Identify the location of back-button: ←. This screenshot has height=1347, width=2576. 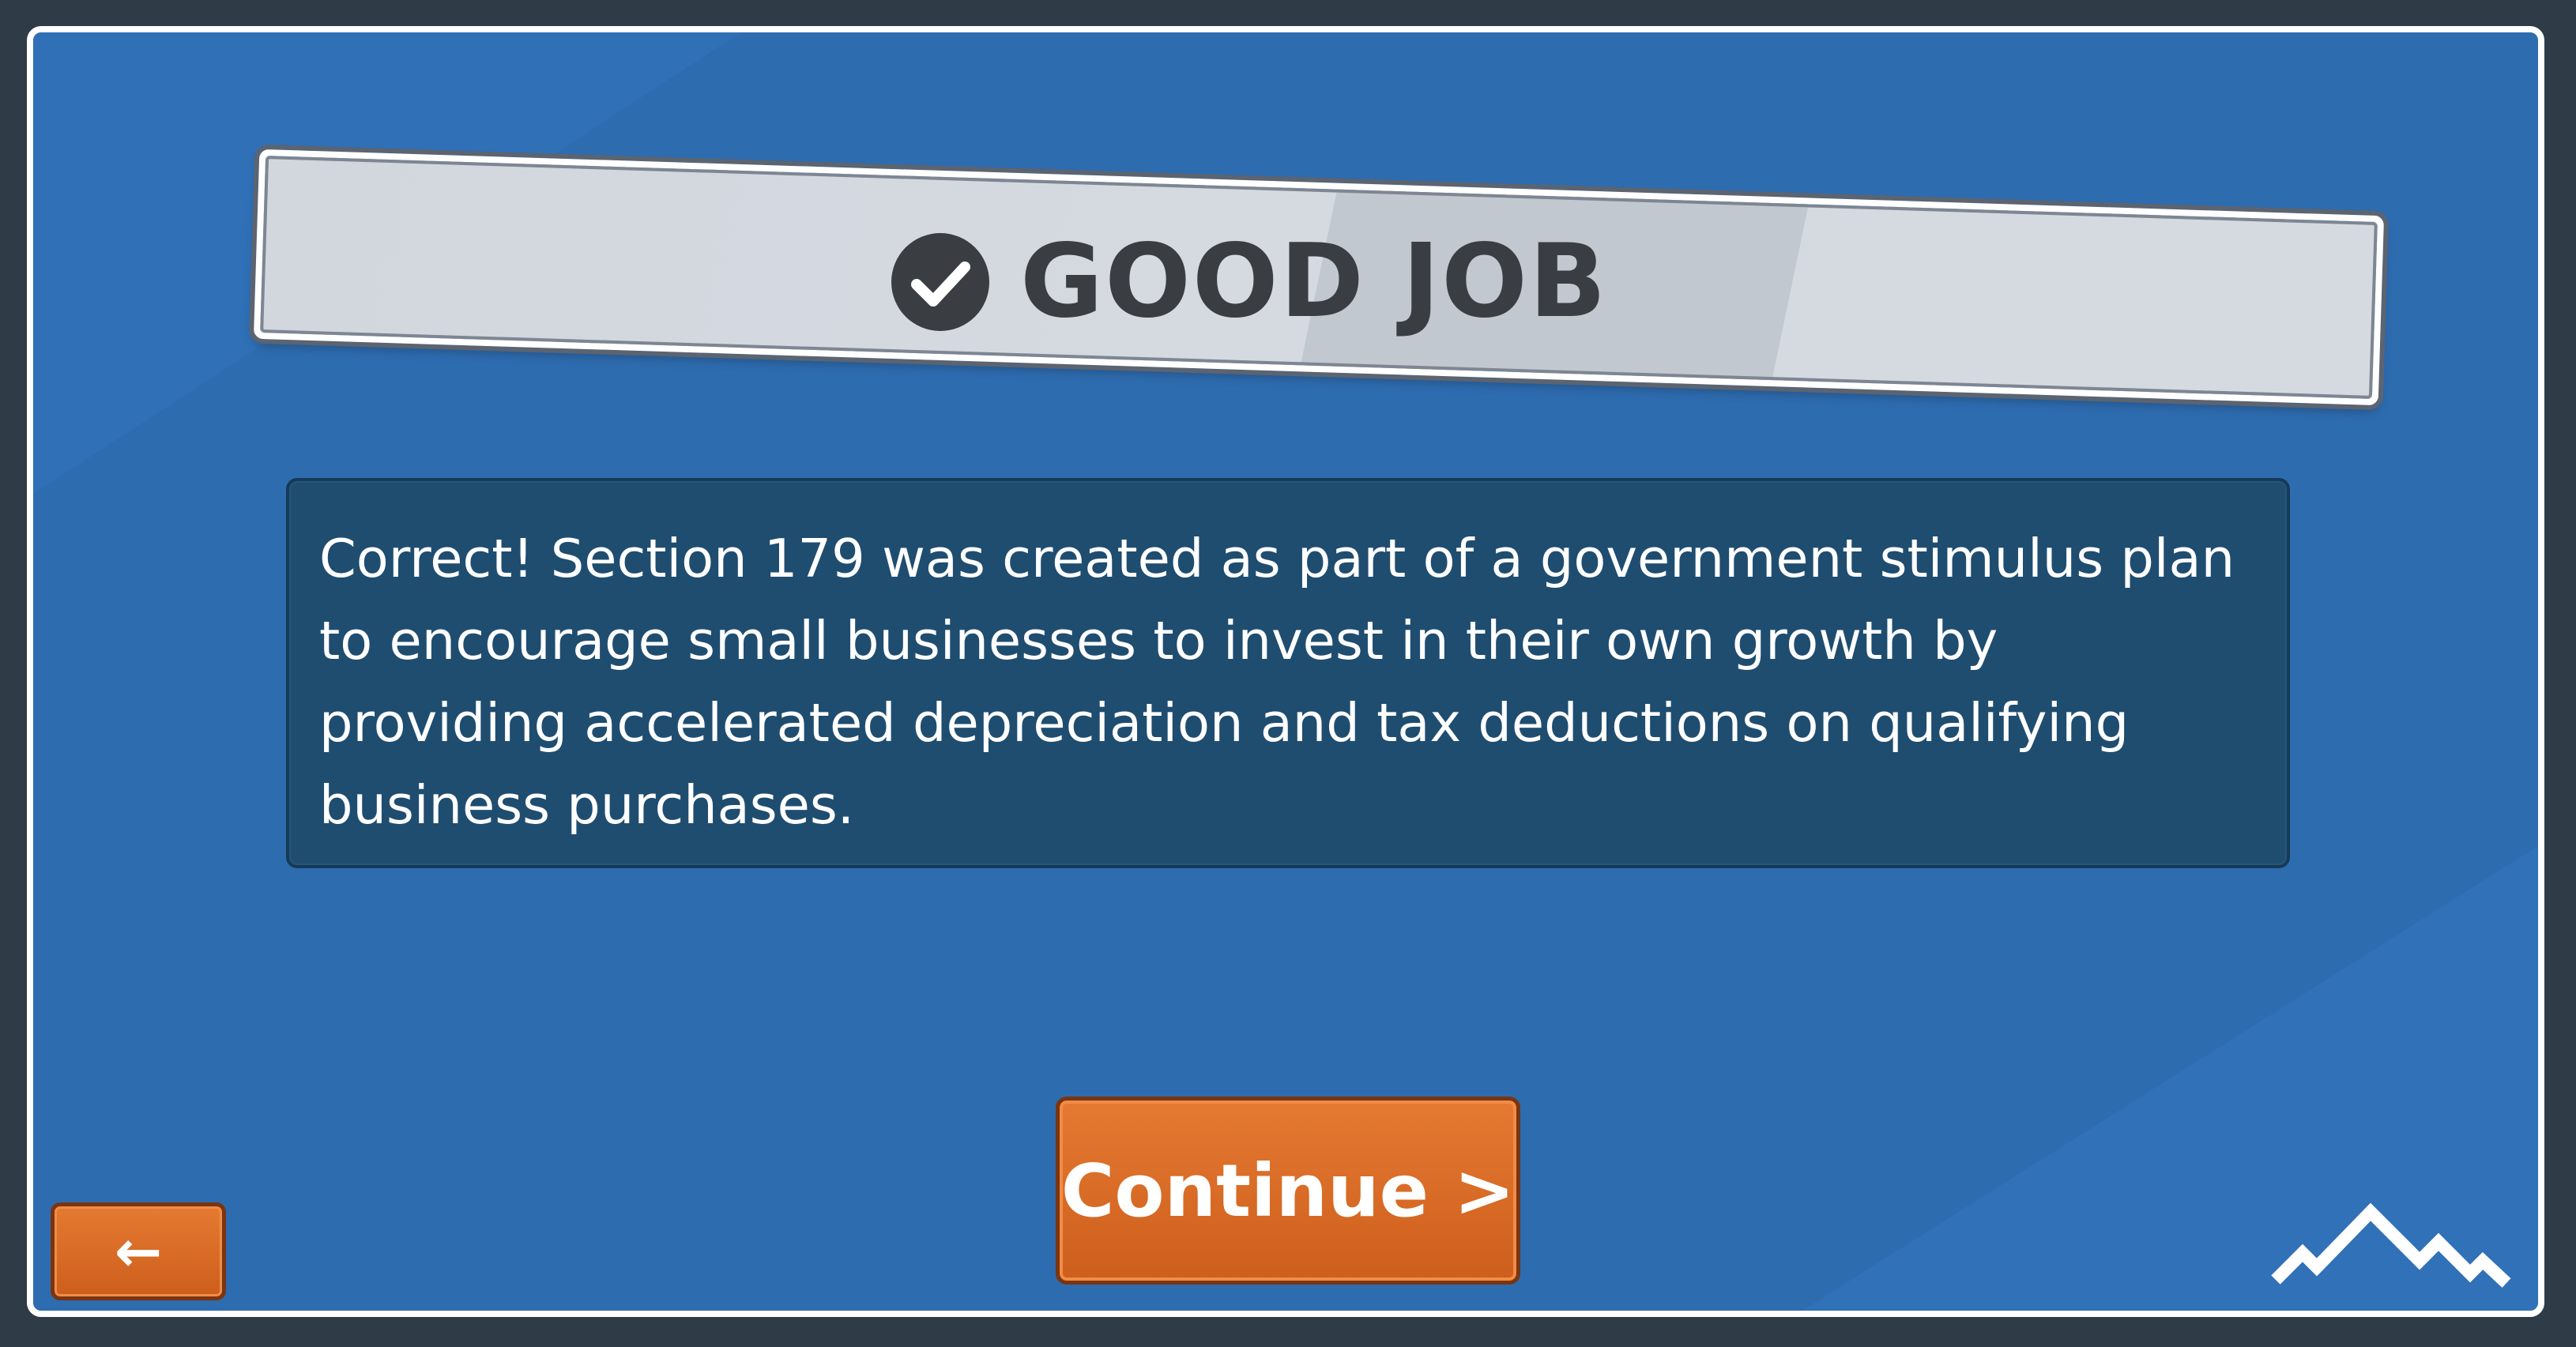
(138, 1251).